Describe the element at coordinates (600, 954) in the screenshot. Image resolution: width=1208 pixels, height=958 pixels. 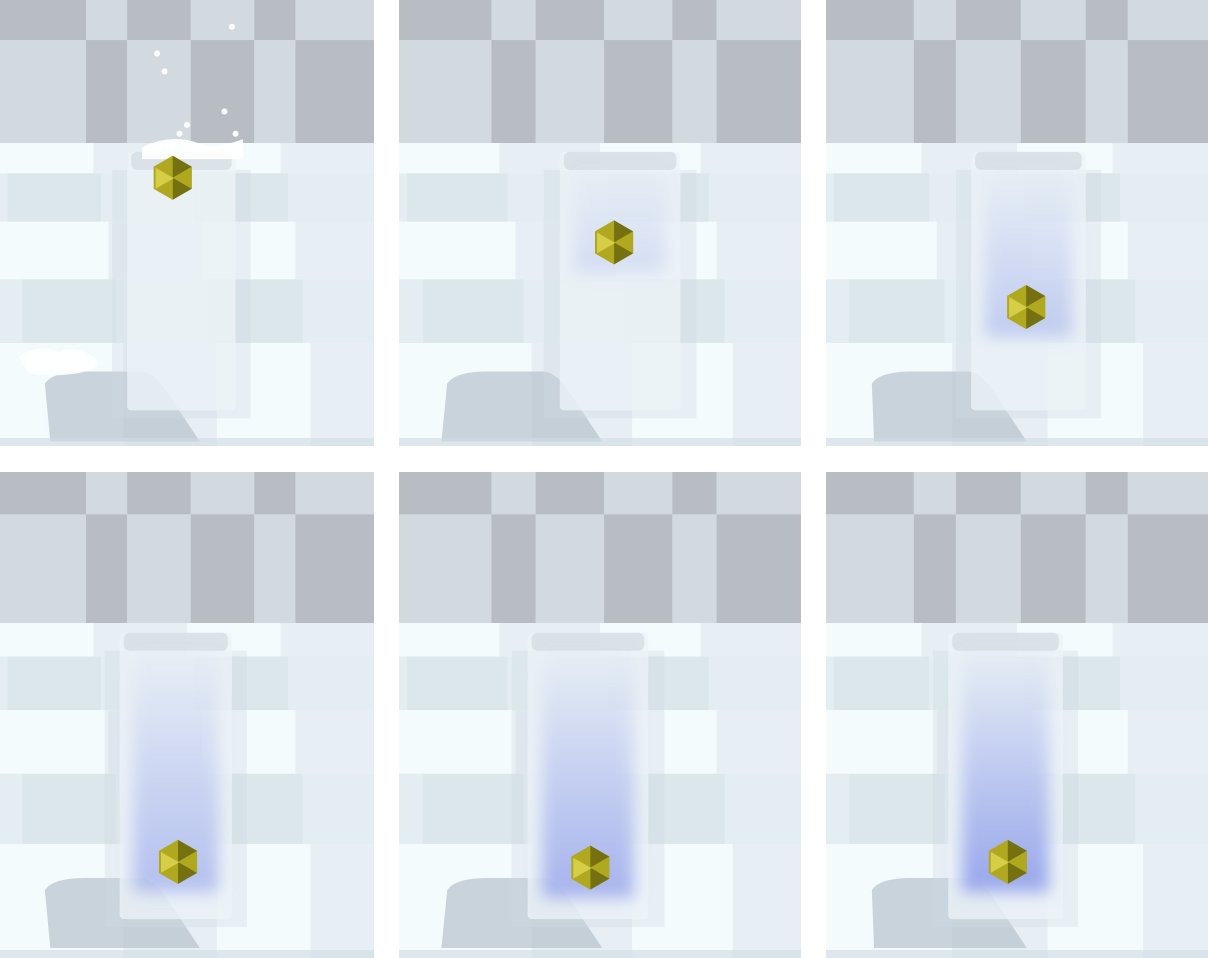
I see `floor-edge` at that location.